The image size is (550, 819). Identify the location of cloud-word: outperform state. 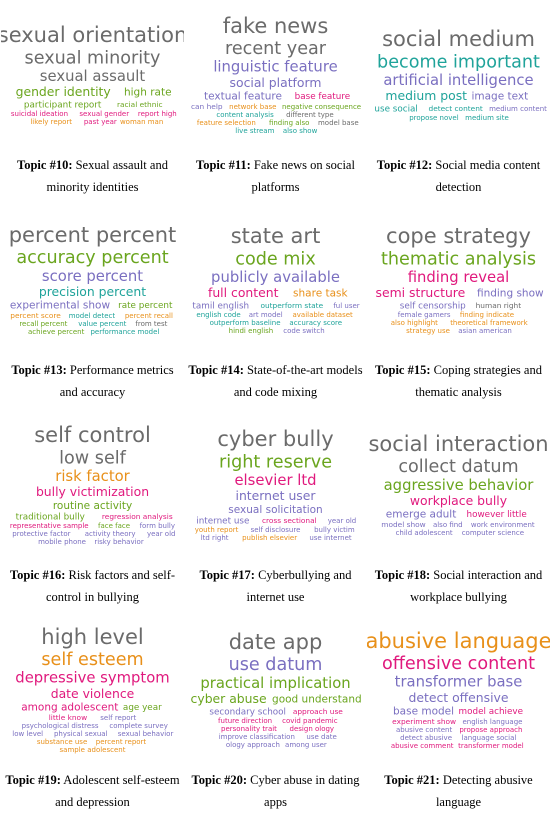
(291, 305).